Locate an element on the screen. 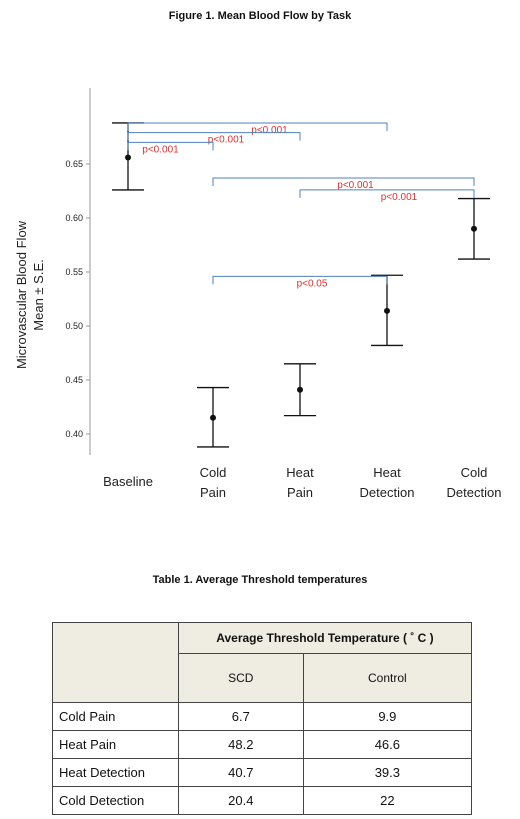 The width and height of the screenshot is (520, 819). table-row: Cold Pain 6.7 9.9 is located at coordinates (262, 716).